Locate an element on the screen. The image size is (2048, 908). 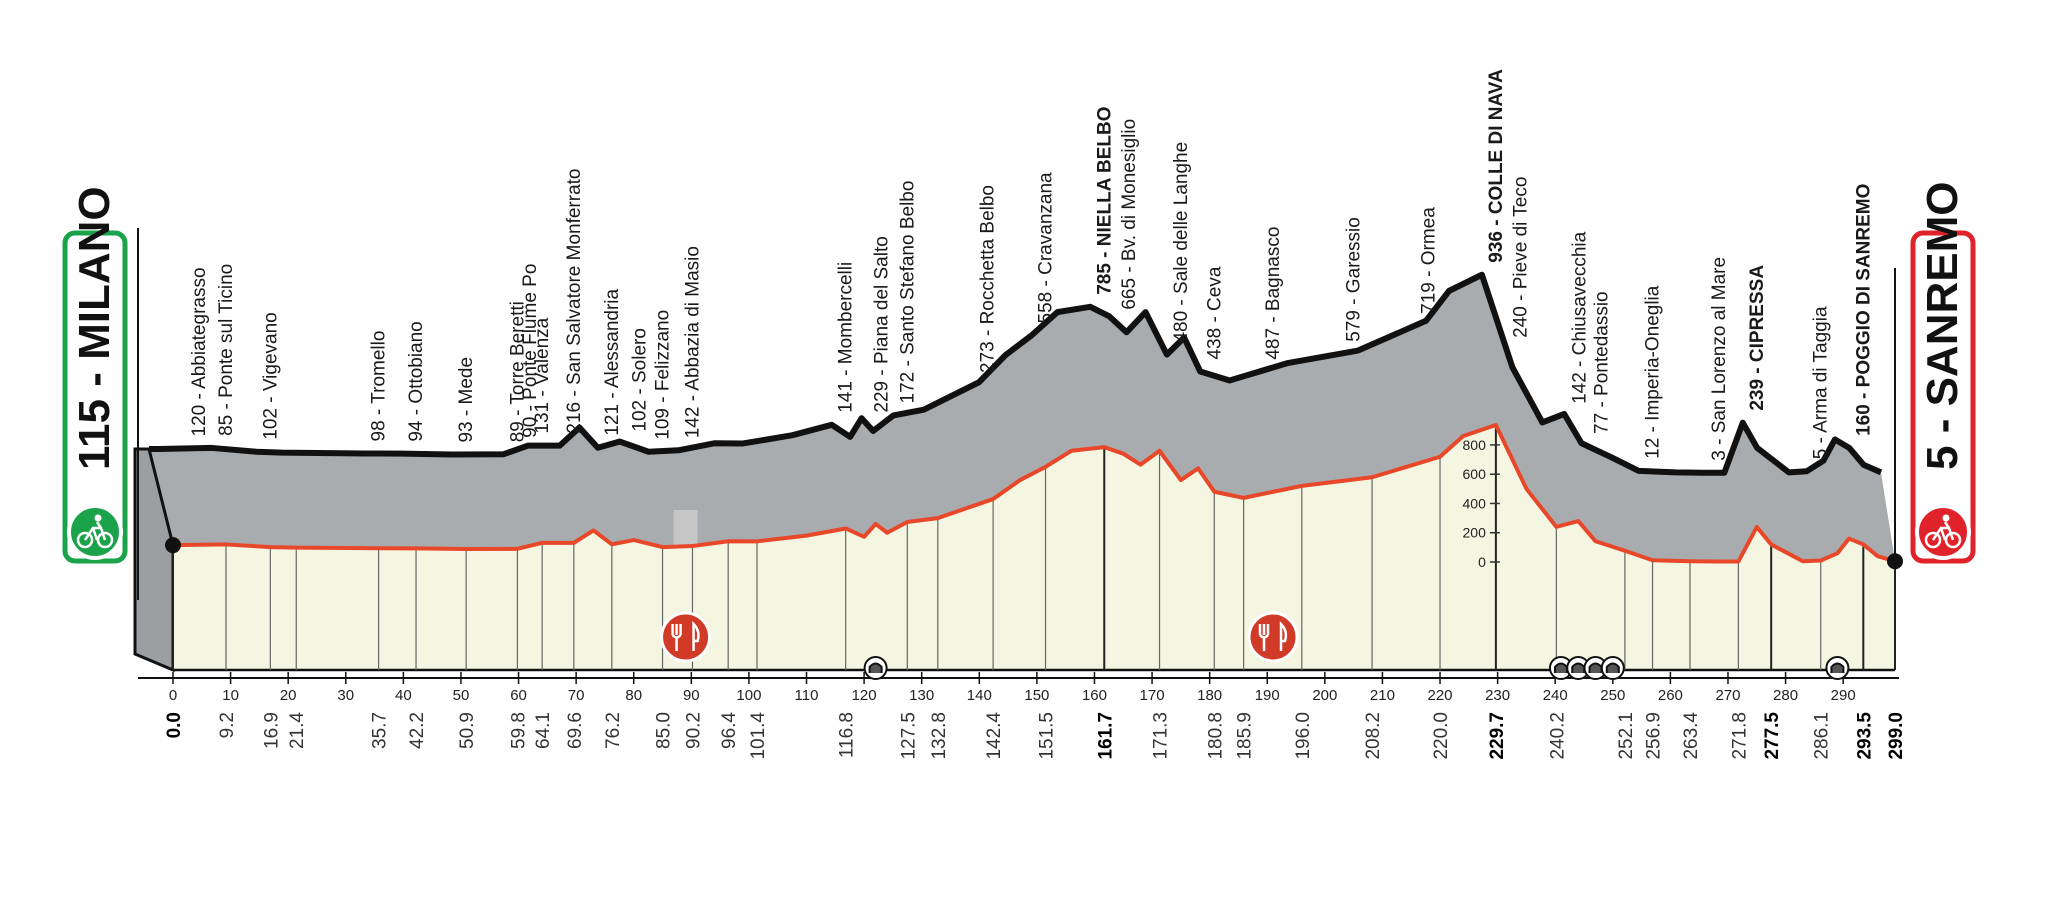
km-tick-label: 110 is located at coordinates (807, 695).